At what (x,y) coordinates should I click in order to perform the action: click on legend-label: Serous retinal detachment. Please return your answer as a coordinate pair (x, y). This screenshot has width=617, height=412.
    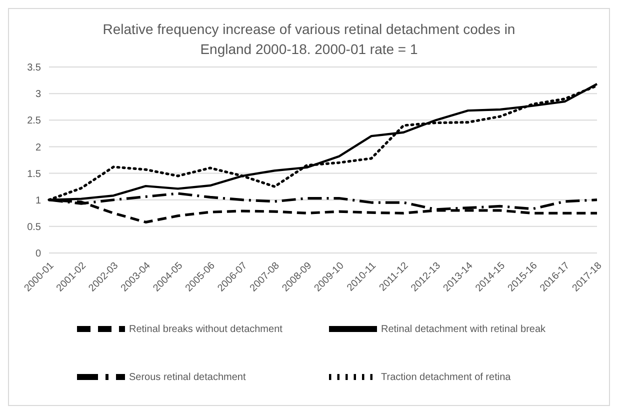
    Looking at the image, I should click on (188, 377).